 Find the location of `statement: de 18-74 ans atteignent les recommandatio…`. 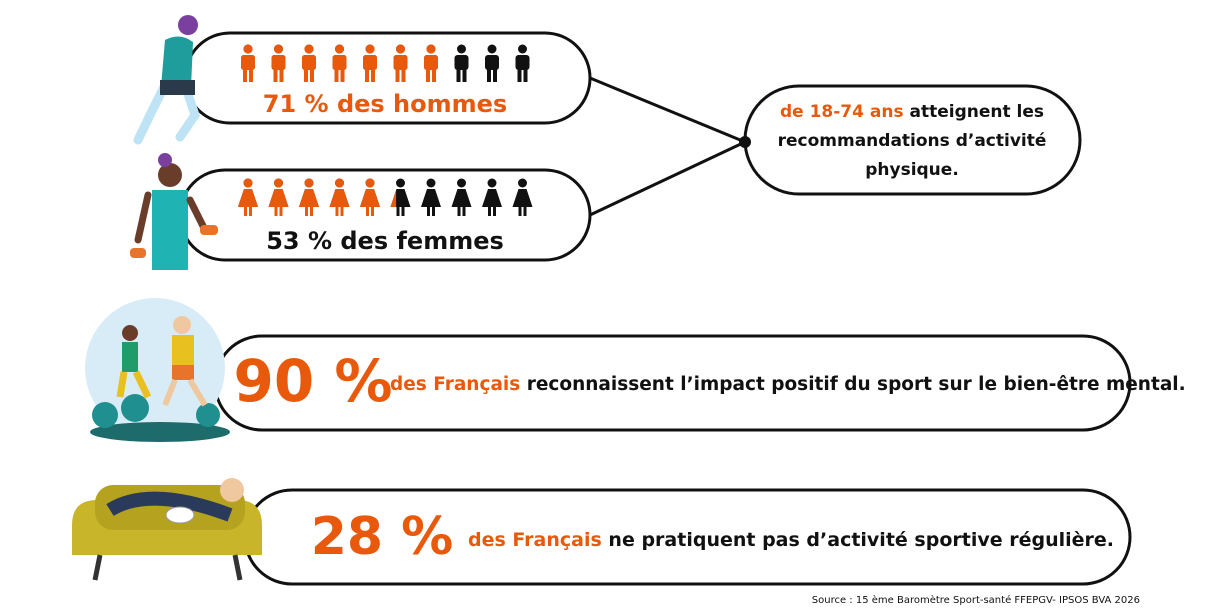

statement: de 18-74 ans atteignent les recommandatio… is located at coordinates (912, 141).